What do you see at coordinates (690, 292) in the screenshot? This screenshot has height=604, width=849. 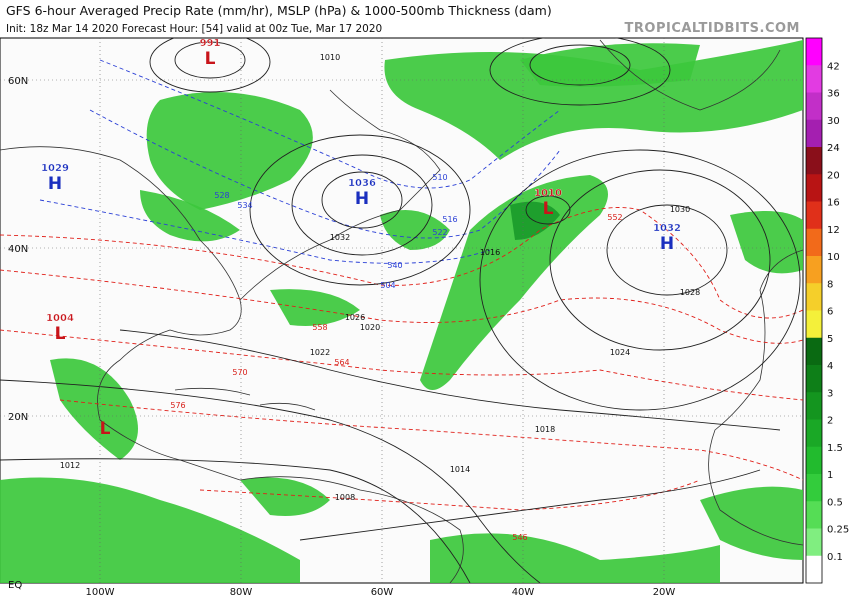 I see `contour-label: 1028` at bounding box center [690, 292].